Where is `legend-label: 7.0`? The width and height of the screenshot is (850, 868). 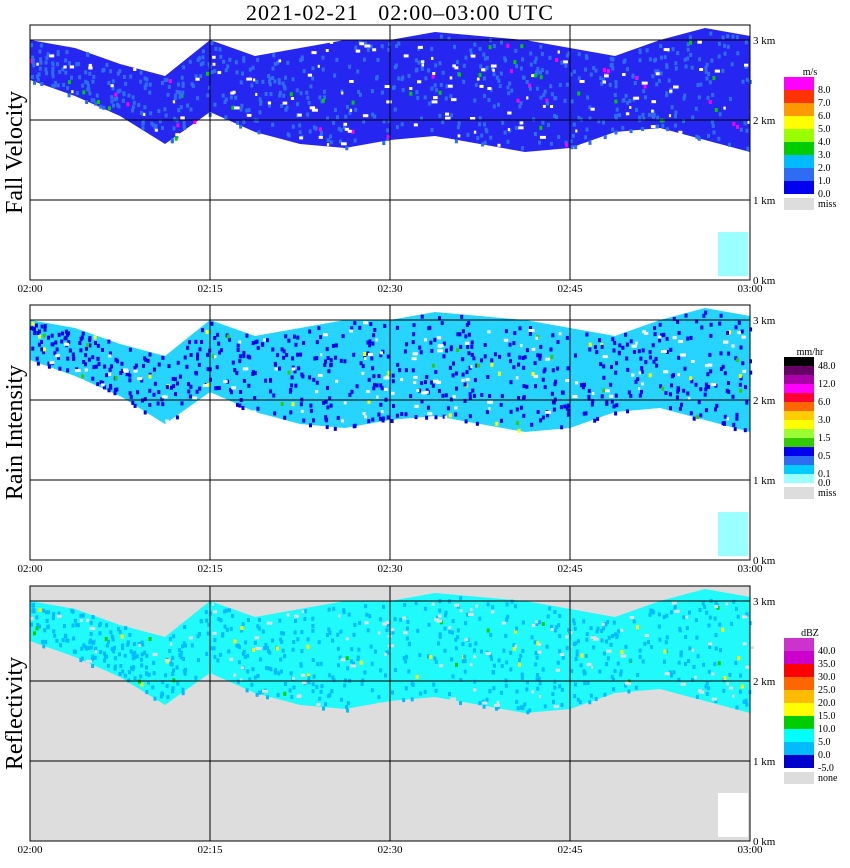
legend-label: 7.0 is located at coordinates (824, 103).